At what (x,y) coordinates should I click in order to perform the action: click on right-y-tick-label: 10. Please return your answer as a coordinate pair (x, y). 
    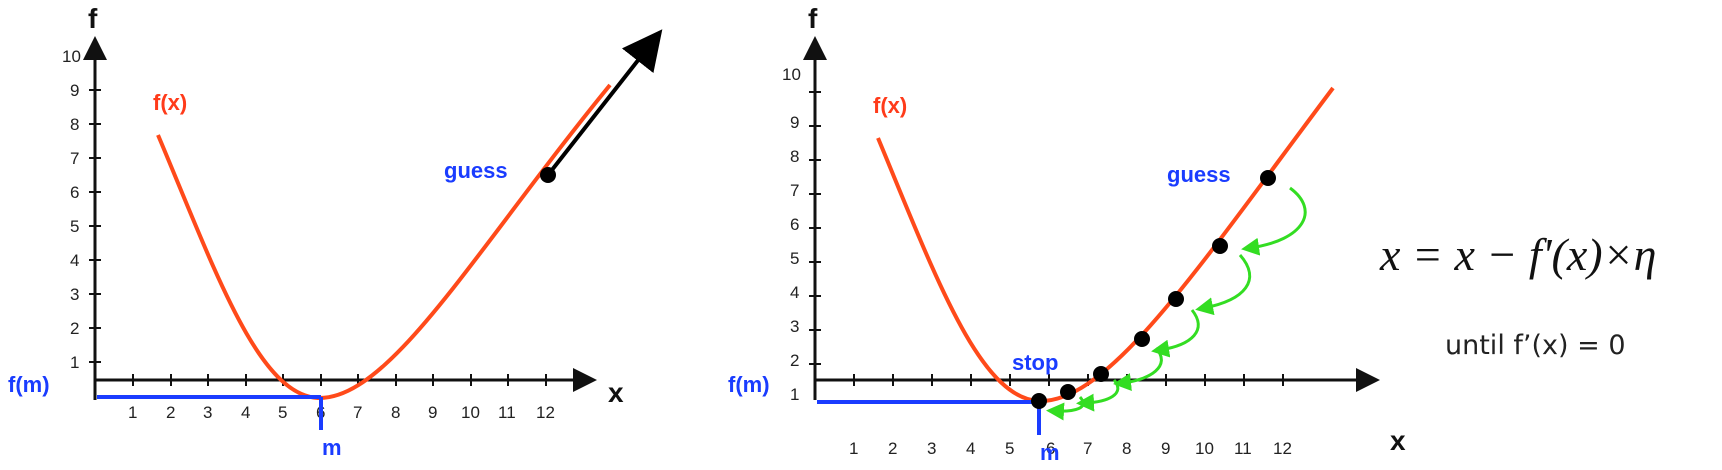
    Looking at the image, I should click on (791, 74).